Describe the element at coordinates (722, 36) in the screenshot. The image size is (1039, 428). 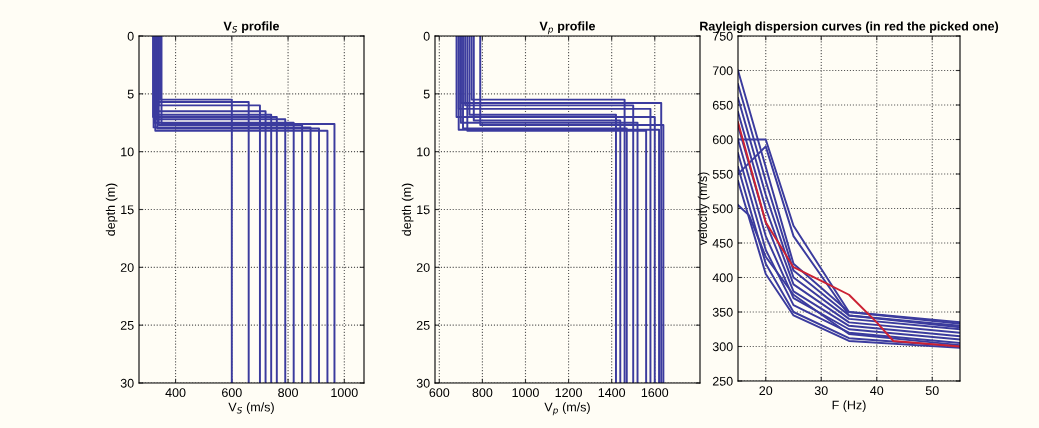
I see `y-tick-label: 750` at that location.